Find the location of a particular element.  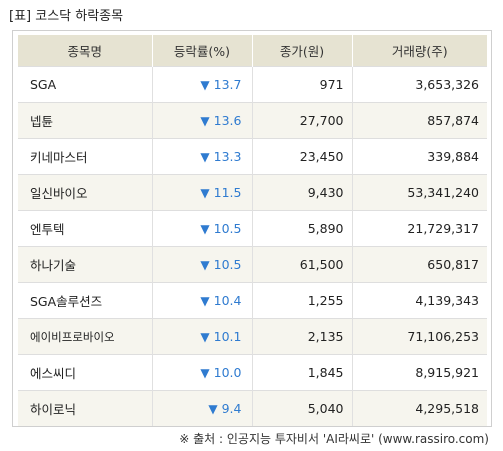

stock-name: 일신바이오 is located at coordinates (85, 192).